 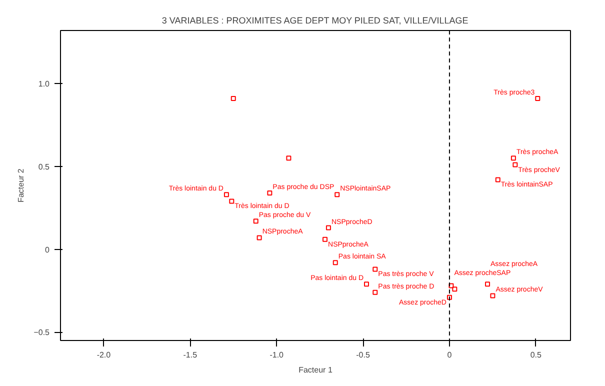 What do you see at coordinates (104, 355) in the screenshot?
I see `x-tick-label: -2.0` at bounding box center [104, 355].